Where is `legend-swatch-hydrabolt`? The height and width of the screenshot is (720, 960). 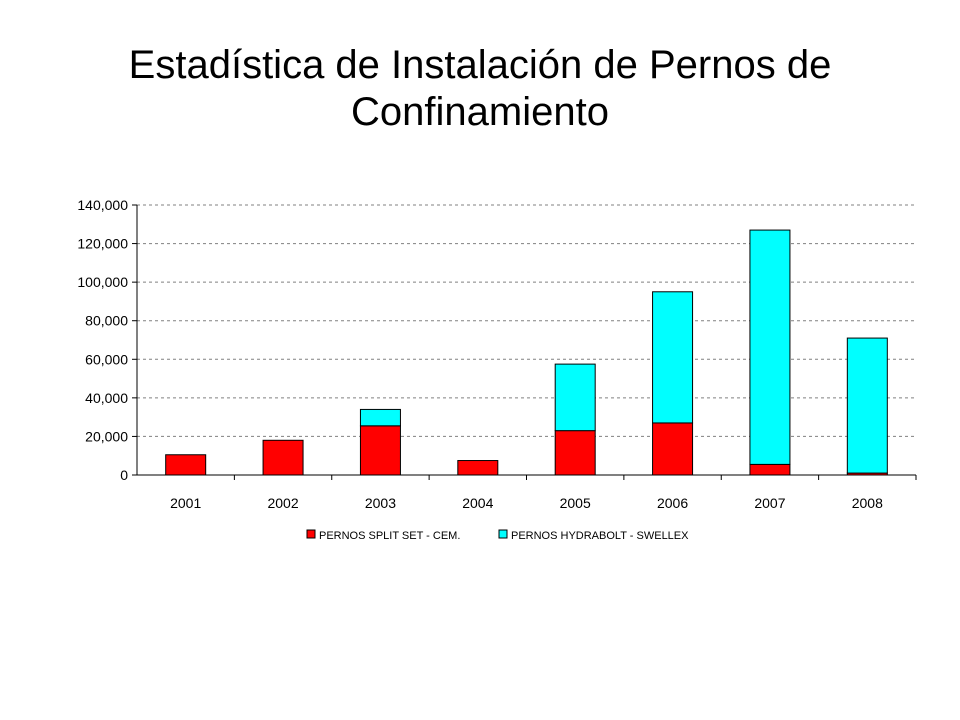
legend-swatch-hydrabolt is located at coordinates (503, 534).